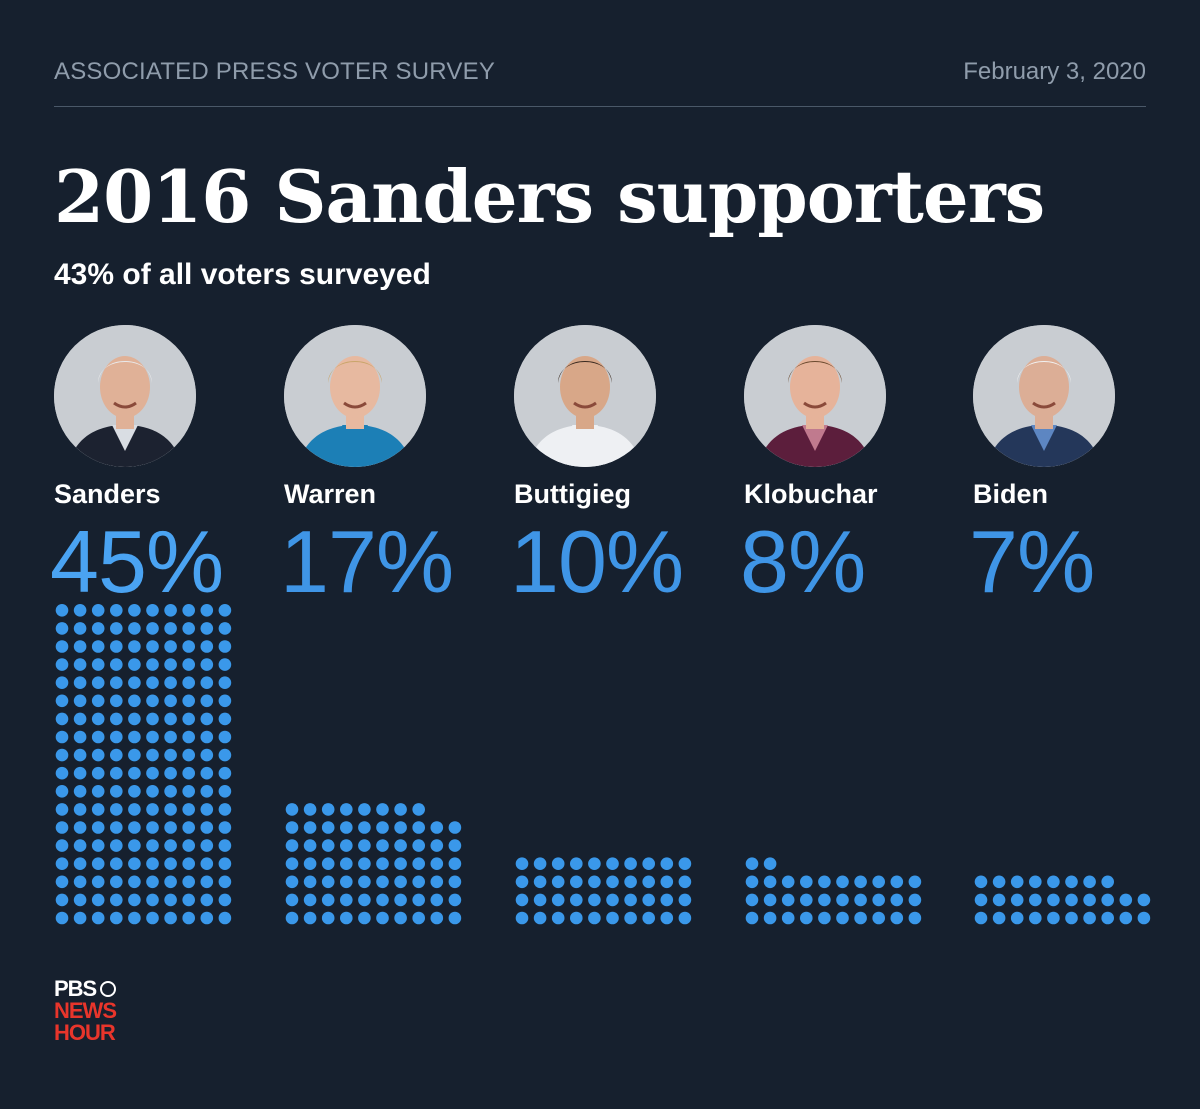  I want to click on candidate-name: Buttigieg, so click(572, 494).